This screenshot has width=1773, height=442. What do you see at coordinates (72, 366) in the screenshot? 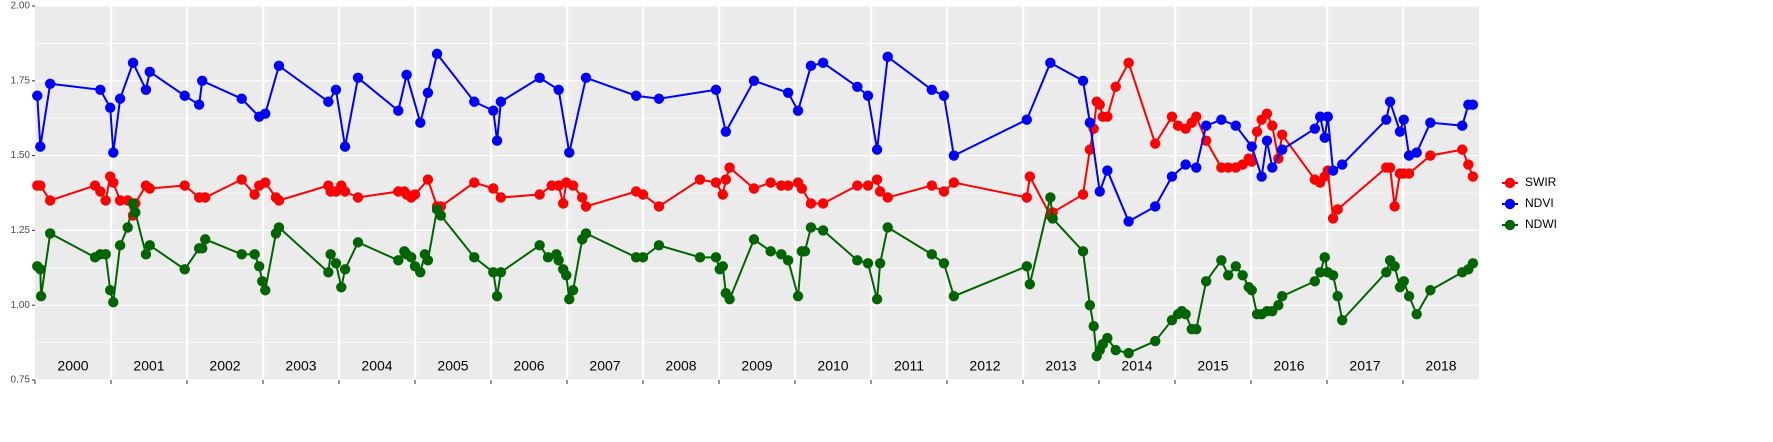
I see `year-label: 2000` at bounding box center [72, 366].